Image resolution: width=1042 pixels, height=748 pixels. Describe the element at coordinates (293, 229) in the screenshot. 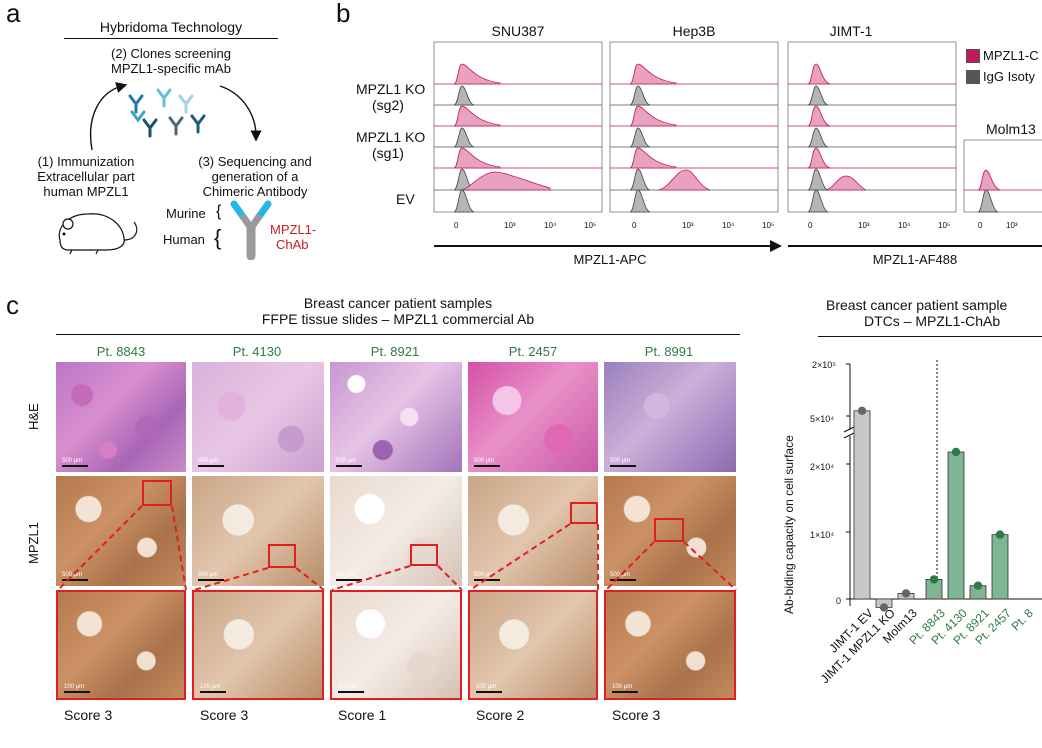

I see `chab-label-line1: MPZL1-` at that location.